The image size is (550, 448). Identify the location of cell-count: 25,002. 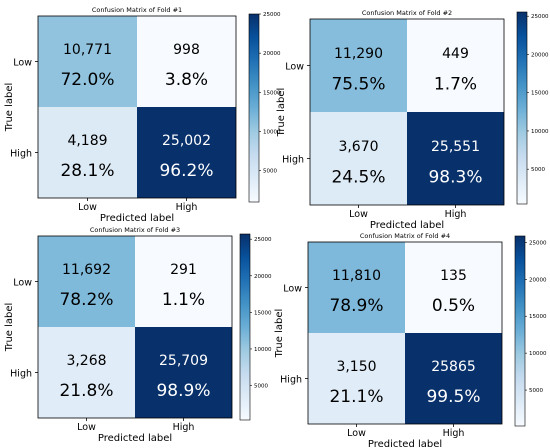
(186, 141).